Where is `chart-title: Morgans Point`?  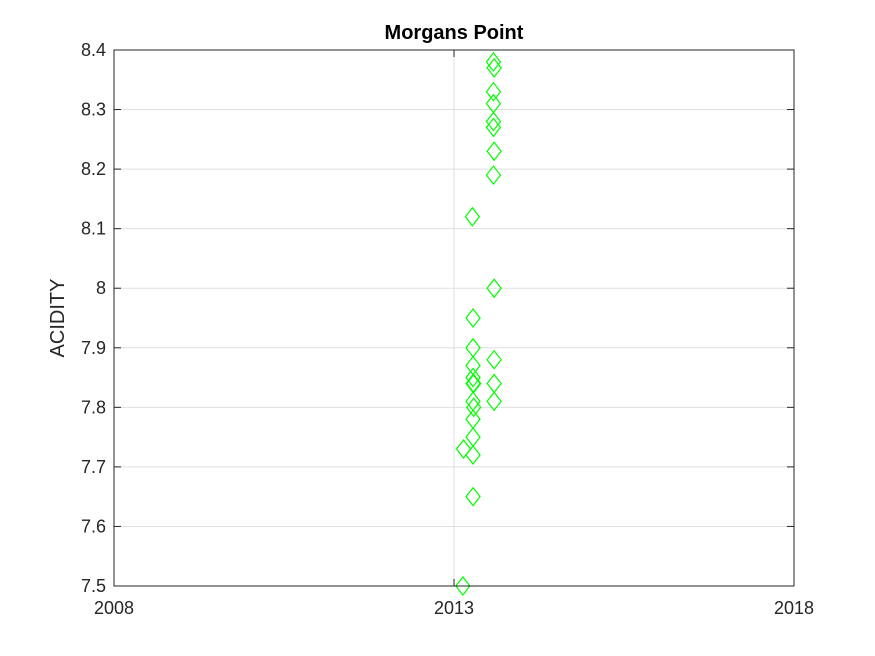 chart-title: Morgans Point is located at coordinates (454, 33).